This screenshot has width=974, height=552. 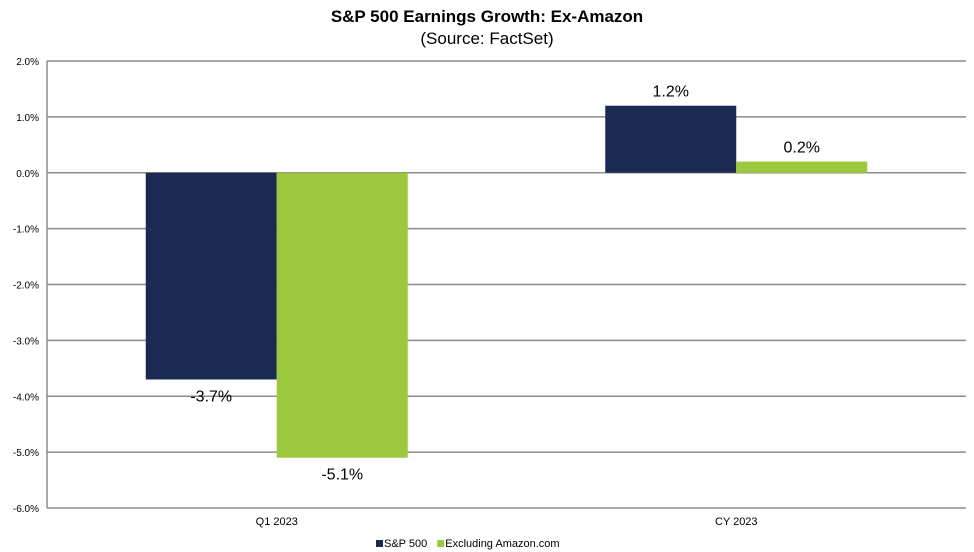 I want to click on y-tick-label: 2.0%, so click(x=27, y=62).